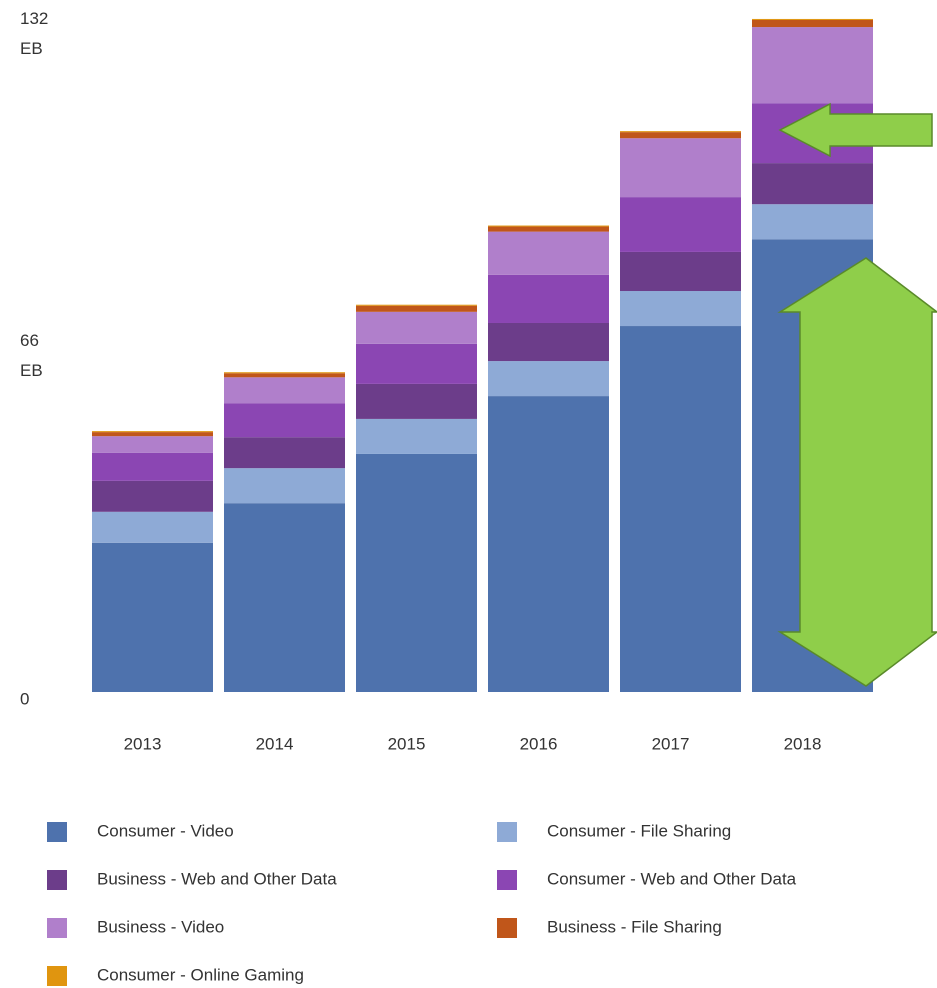  What do you see at coordinates (407, 743) in the screenshot?
I see `x-tick-label: 2015` at bounding box center [407, 743].